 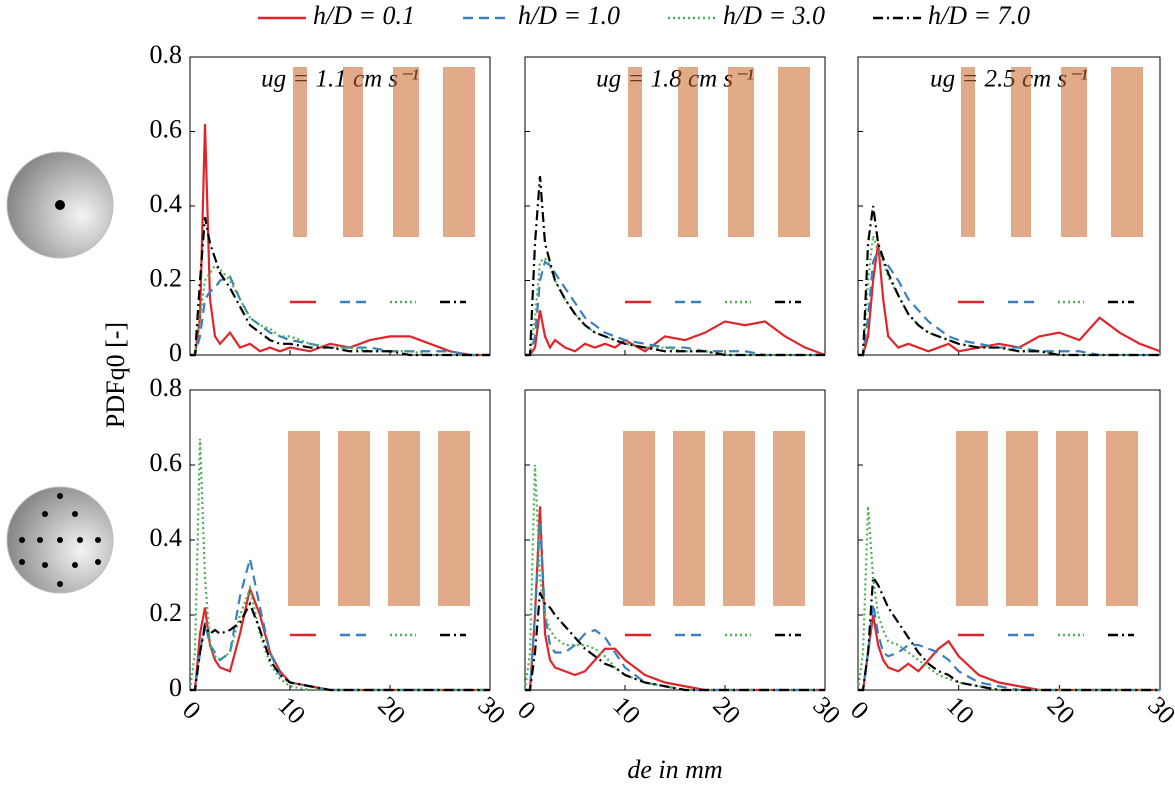 I want to click on legend-label: h/D = 7.0, so click(x=979, y=15).